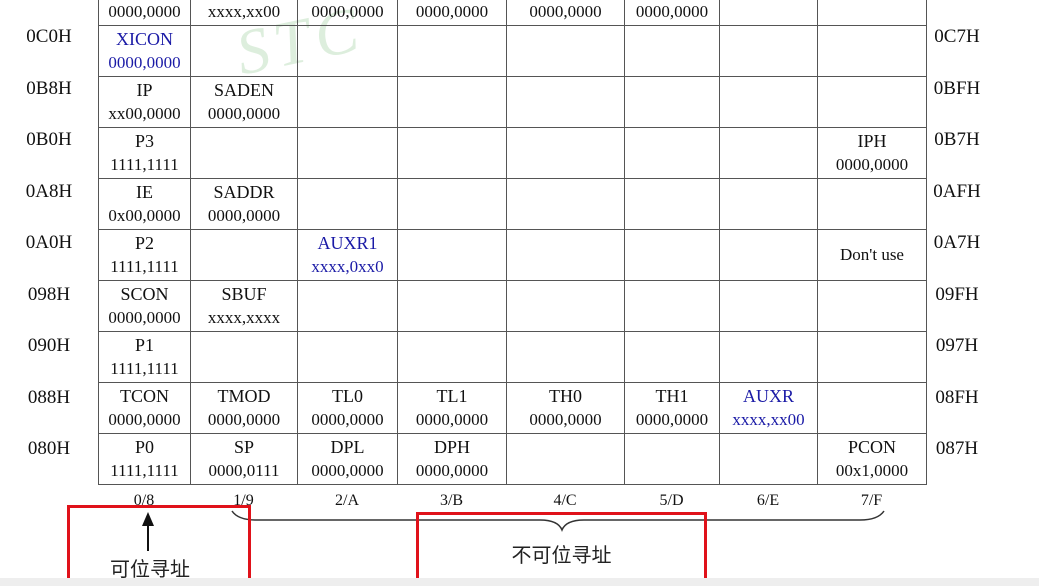 The image size is (1039, 586). I want to click on register-name: P2, so click(144, 243).